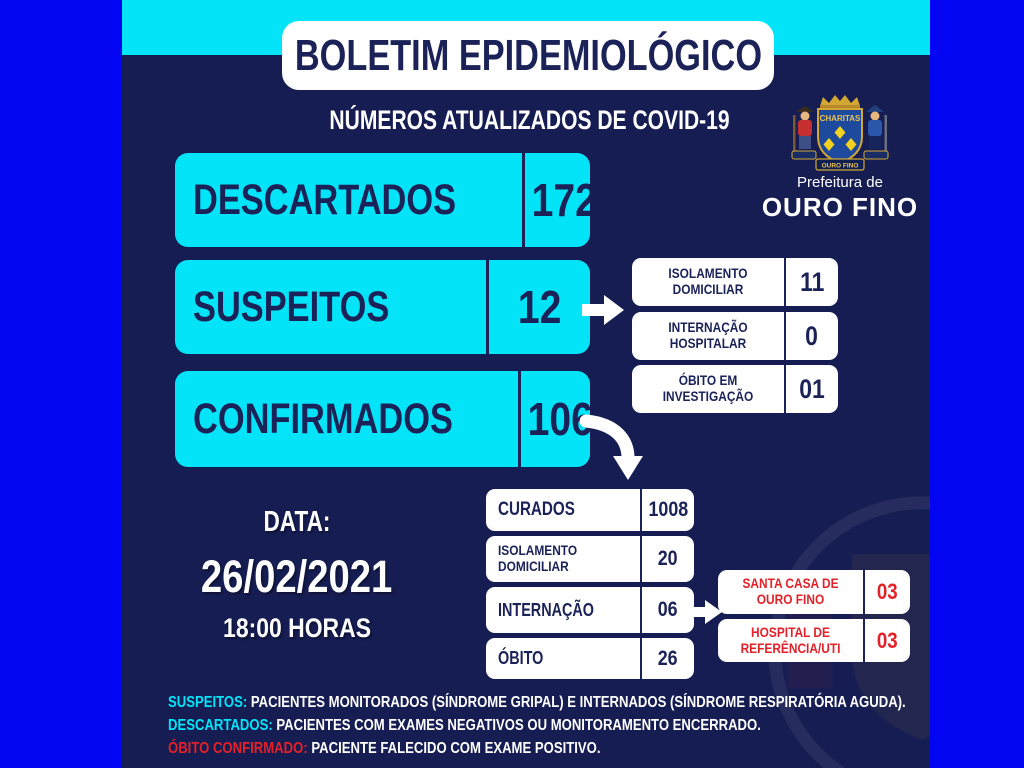 The image size is (1024, 768). I want to click on curved-arrow-down-icon, so click(614, 449).